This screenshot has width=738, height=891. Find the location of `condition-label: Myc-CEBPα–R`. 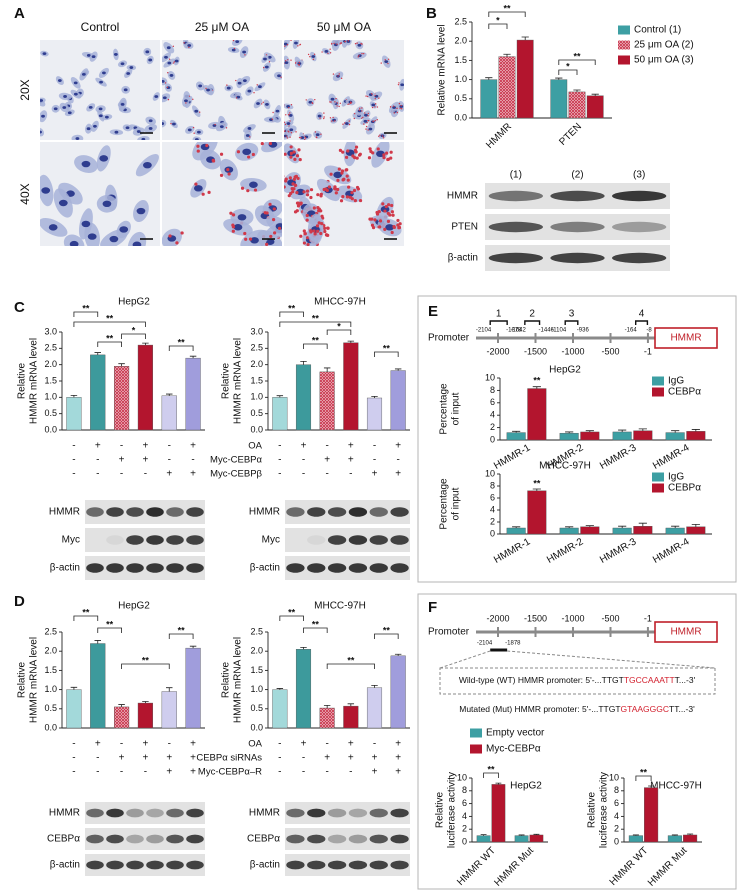

condition-label: Myc-CEBPα–R is located at coordinates (230, 772).